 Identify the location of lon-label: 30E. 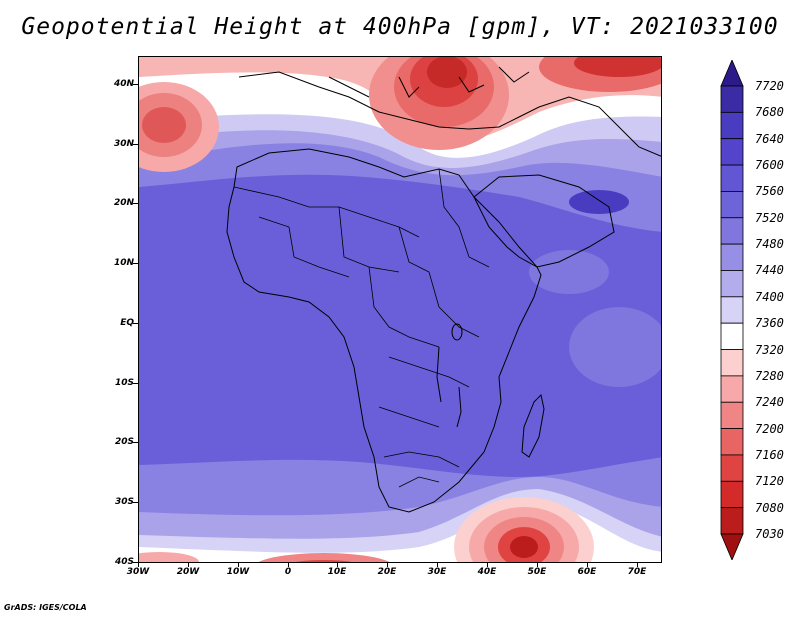
(437, 572).